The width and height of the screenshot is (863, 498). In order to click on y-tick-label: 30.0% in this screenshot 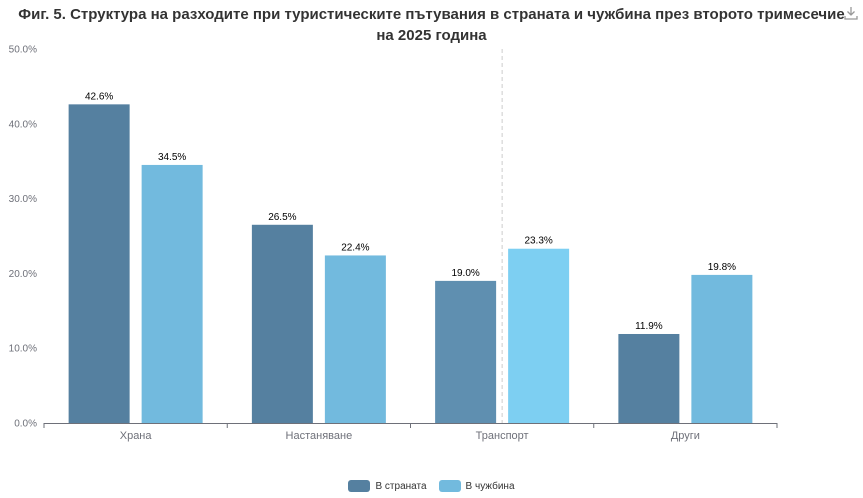, I will do `click(23, 199)`.